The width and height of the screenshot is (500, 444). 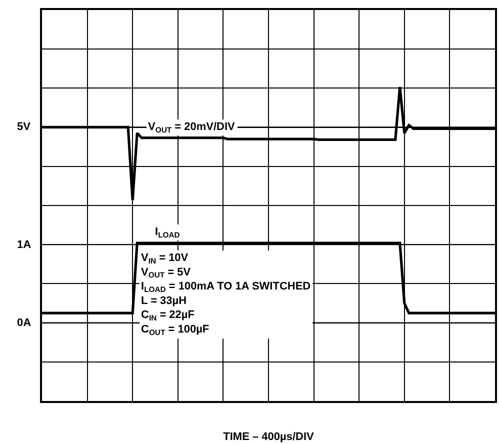 I want to click on x-axis-title: TIME – 400µs/DIV, so click(x=269, y=437).